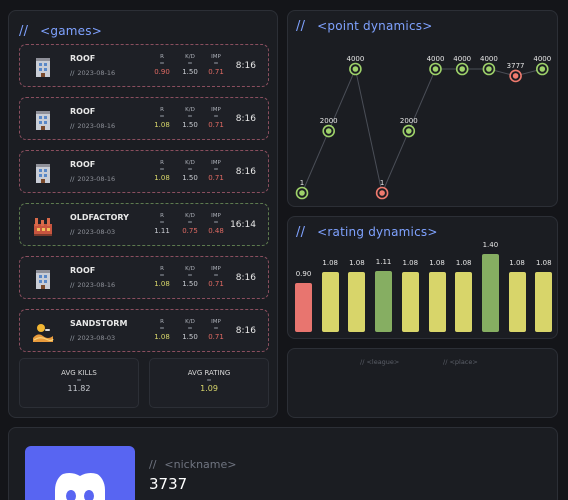 Image resolution: width=568 pixels, height=500 pixels. What do you see at coordinates (60, 31) in the screenshot?
I see `games-title: //<games>` at bounding box center [60, 31].